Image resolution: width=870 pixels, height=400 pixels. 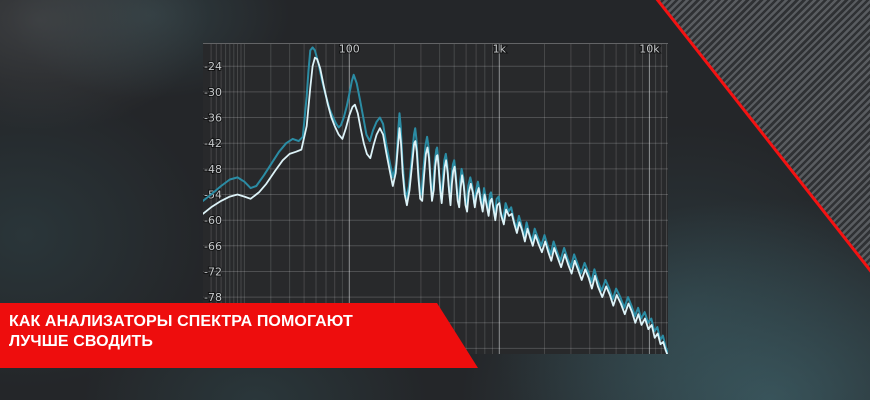 What do you see at coordinates (213, 272) in the screenshot?
I see `y-tick-label: -72` at bounding box center [213, 272].